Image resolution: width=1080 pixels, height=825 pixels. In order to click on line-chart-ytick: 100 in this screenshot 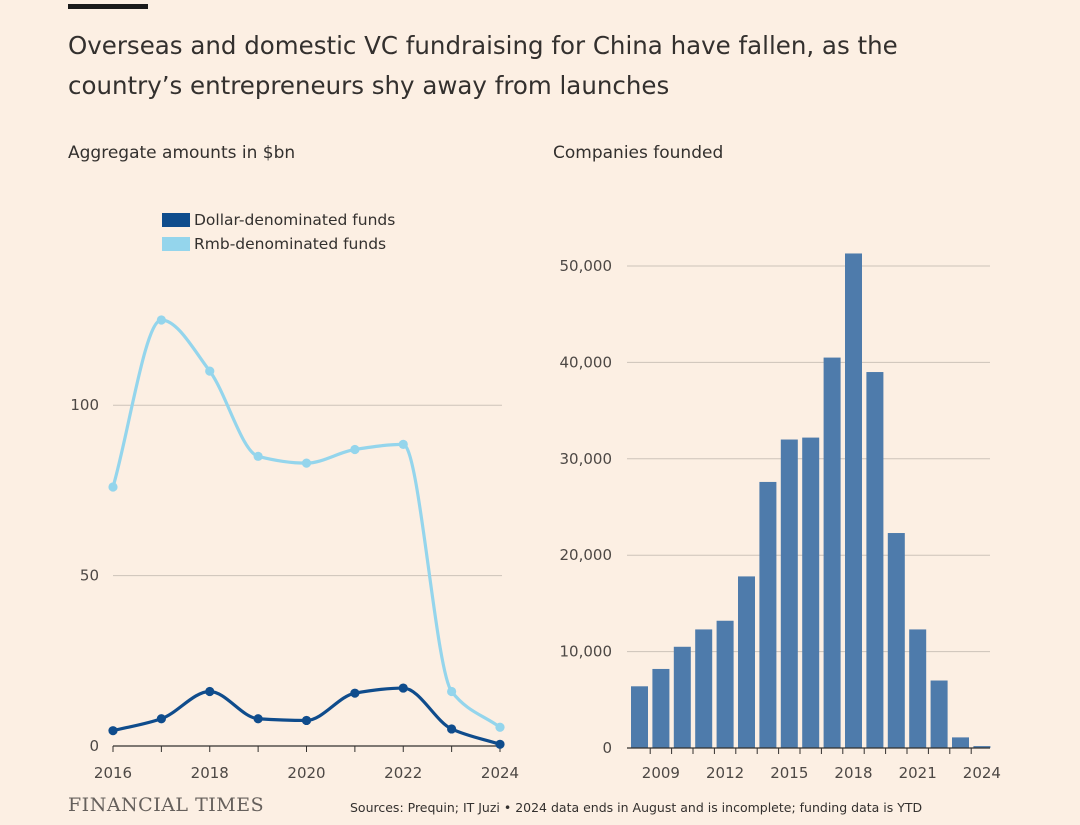, I will do `click(84, 405)`.